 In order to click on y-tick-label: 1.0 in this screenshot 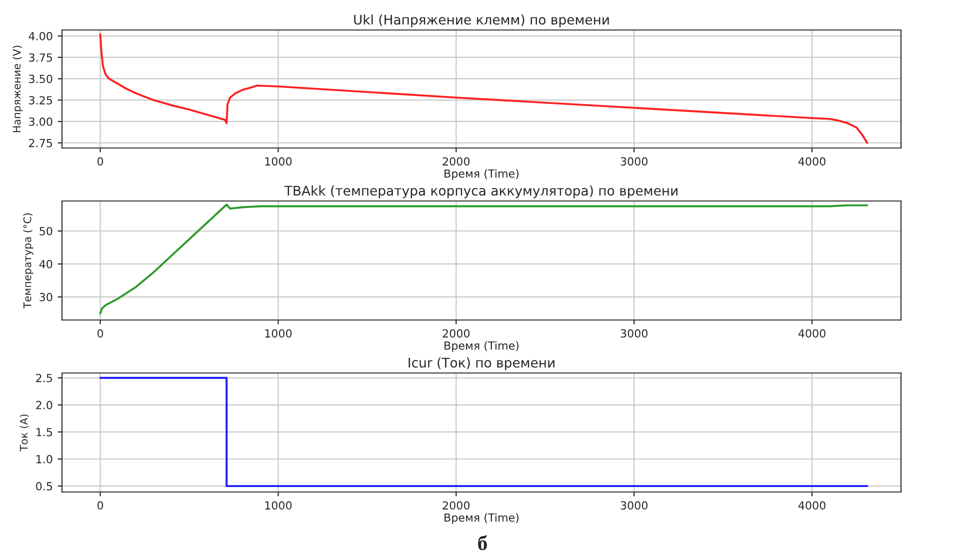, I will do `click(44, 459)`.